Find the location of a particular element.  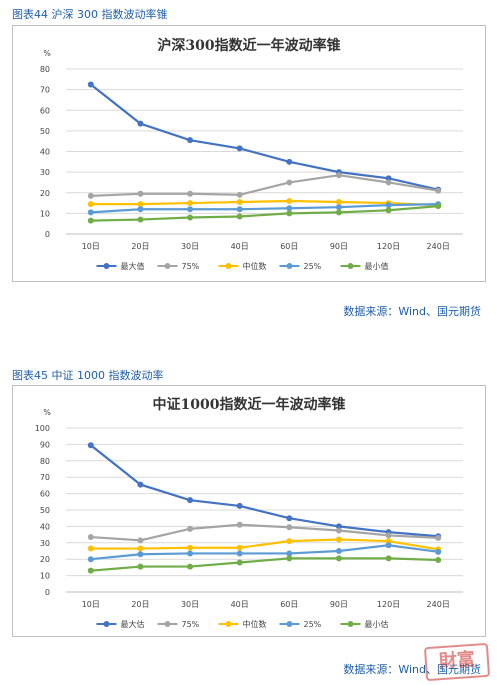

x-tick-label: 120日 is located at coordinates (388, 246).